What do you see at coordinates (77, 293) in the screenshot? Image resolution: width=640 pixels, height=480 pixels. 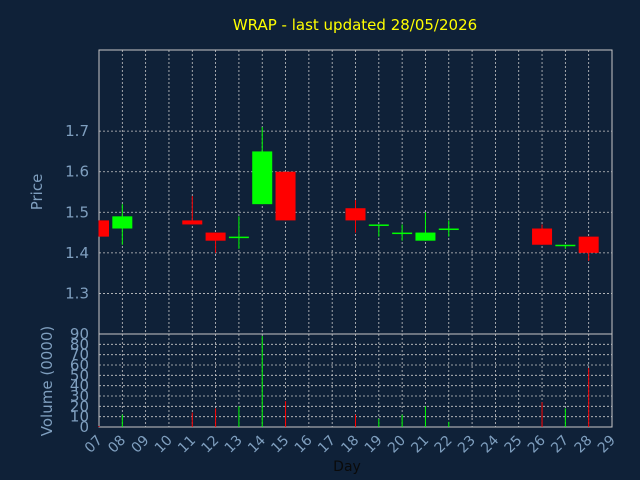 I see `price-tick-label: 1.3` at bounding box center [77, 293].